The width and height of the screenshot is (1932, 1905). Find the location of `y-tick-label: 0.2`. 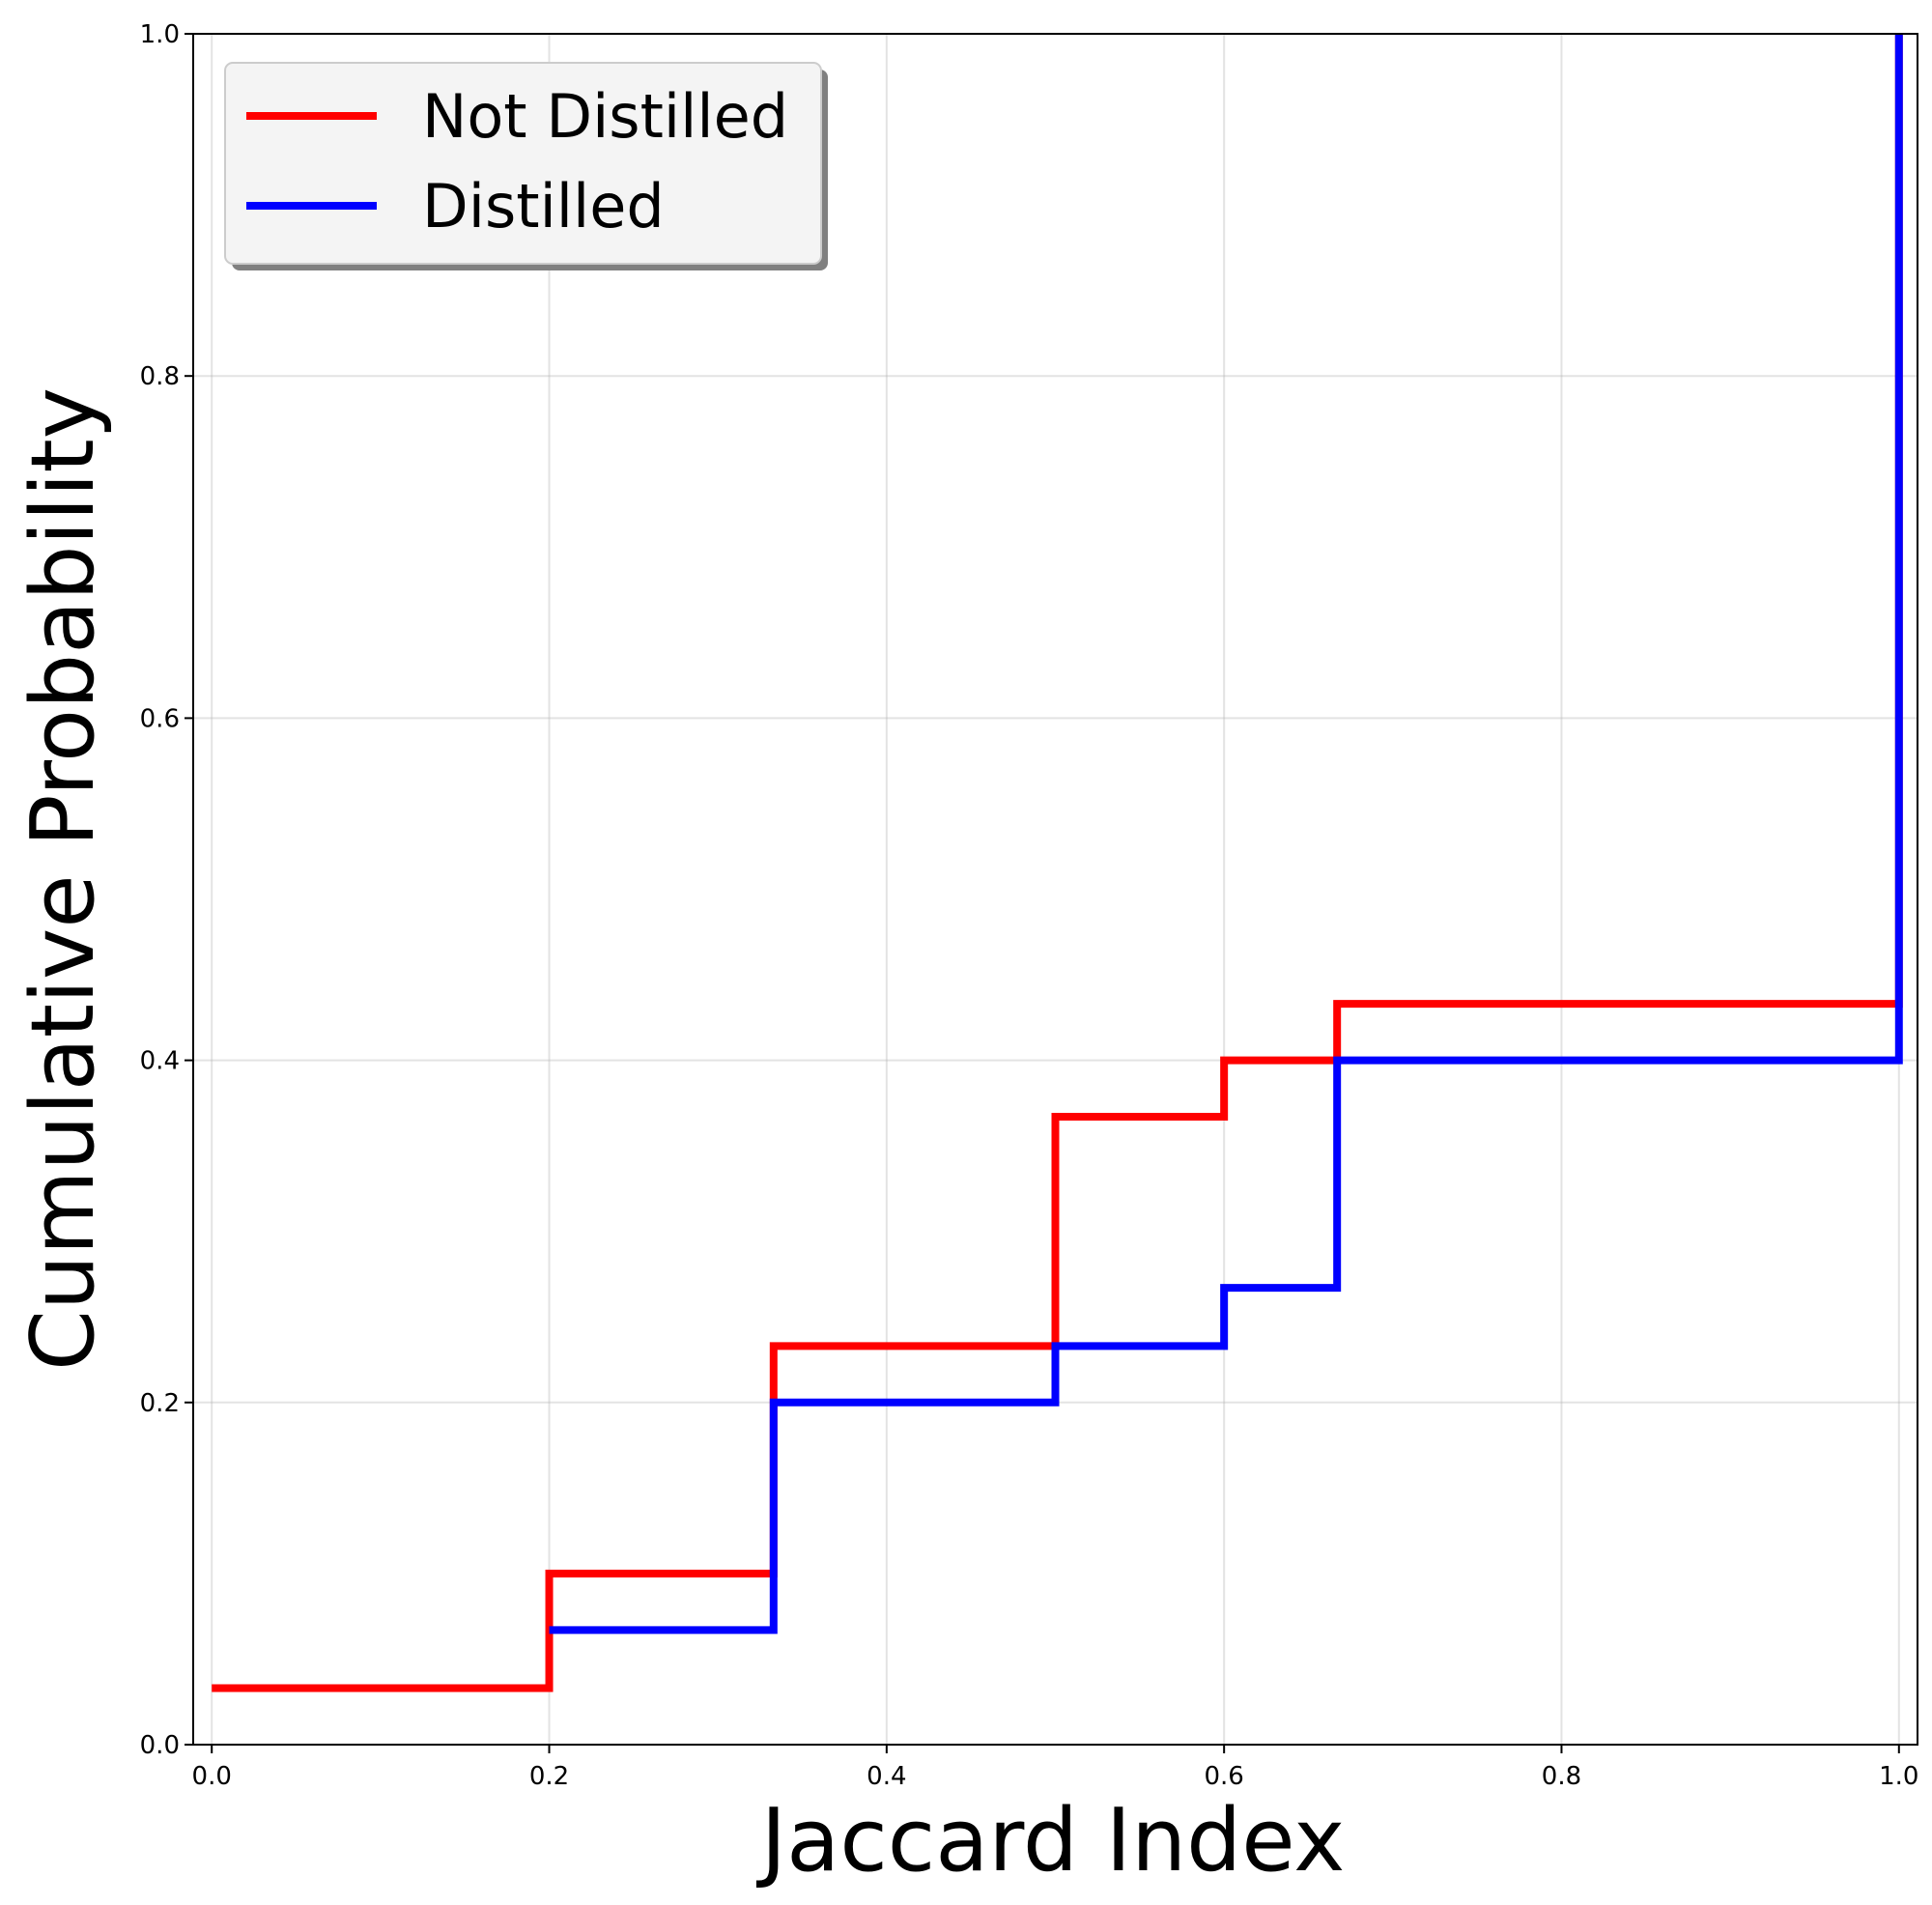

y-tick-label: 0.2 is located at coordinates (160, 1403).